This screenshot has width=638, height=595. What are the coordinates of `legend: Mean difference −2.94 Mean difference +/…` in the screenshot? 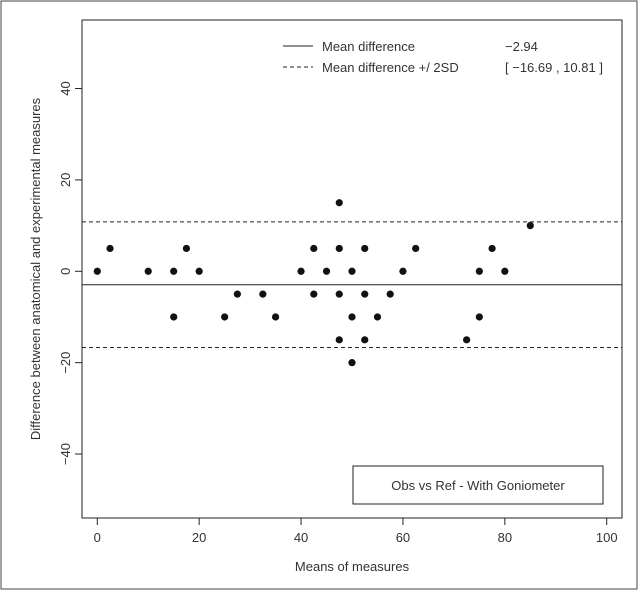 It's located at (443, 57).